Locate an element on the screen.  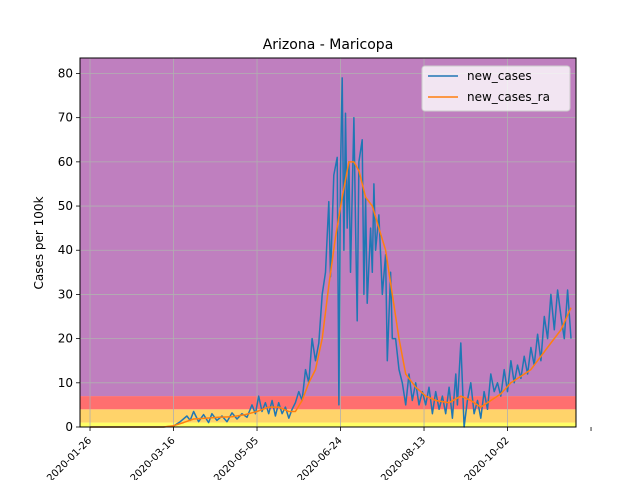
y-tick-label-30: 30 is located at coordinates (65, 294).